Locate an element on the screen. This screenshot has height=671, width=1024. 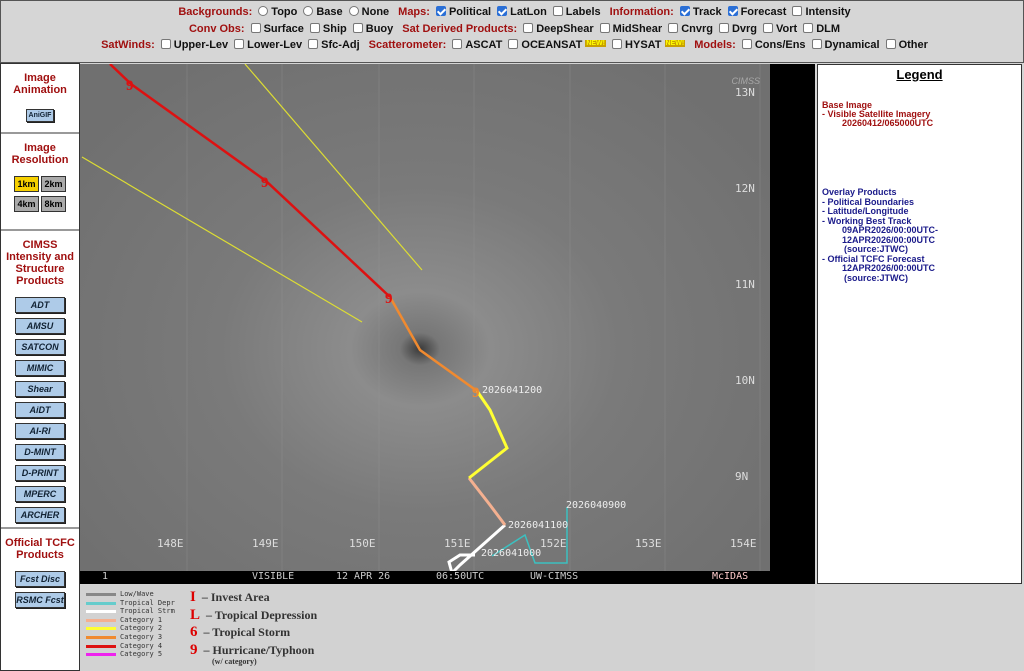
track-option: Track is located at coordinates (707, 12).